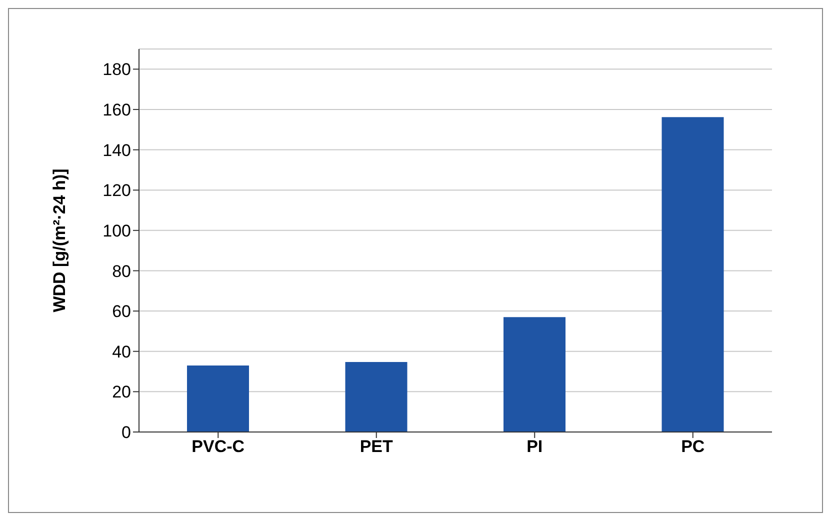  I want to click on x-tick-label: PI, so click(534, 446).